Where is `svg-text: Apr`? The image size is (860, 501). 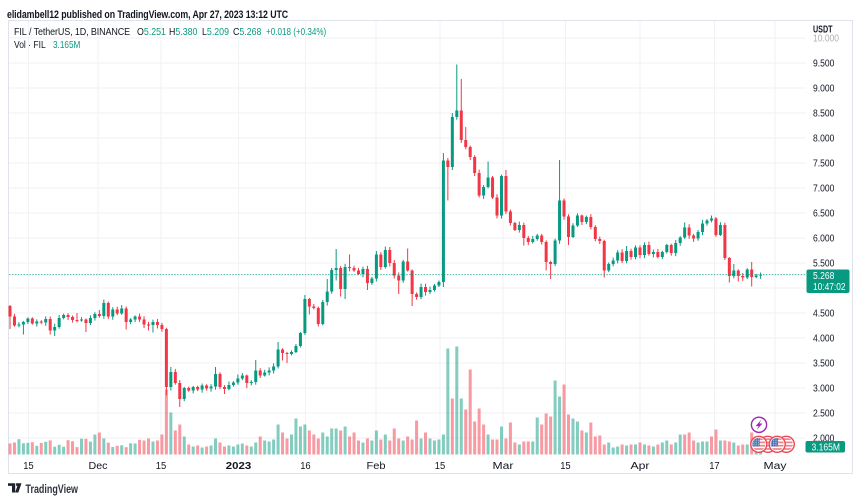
svg-text: Apr is located at coordinates (641, 466).